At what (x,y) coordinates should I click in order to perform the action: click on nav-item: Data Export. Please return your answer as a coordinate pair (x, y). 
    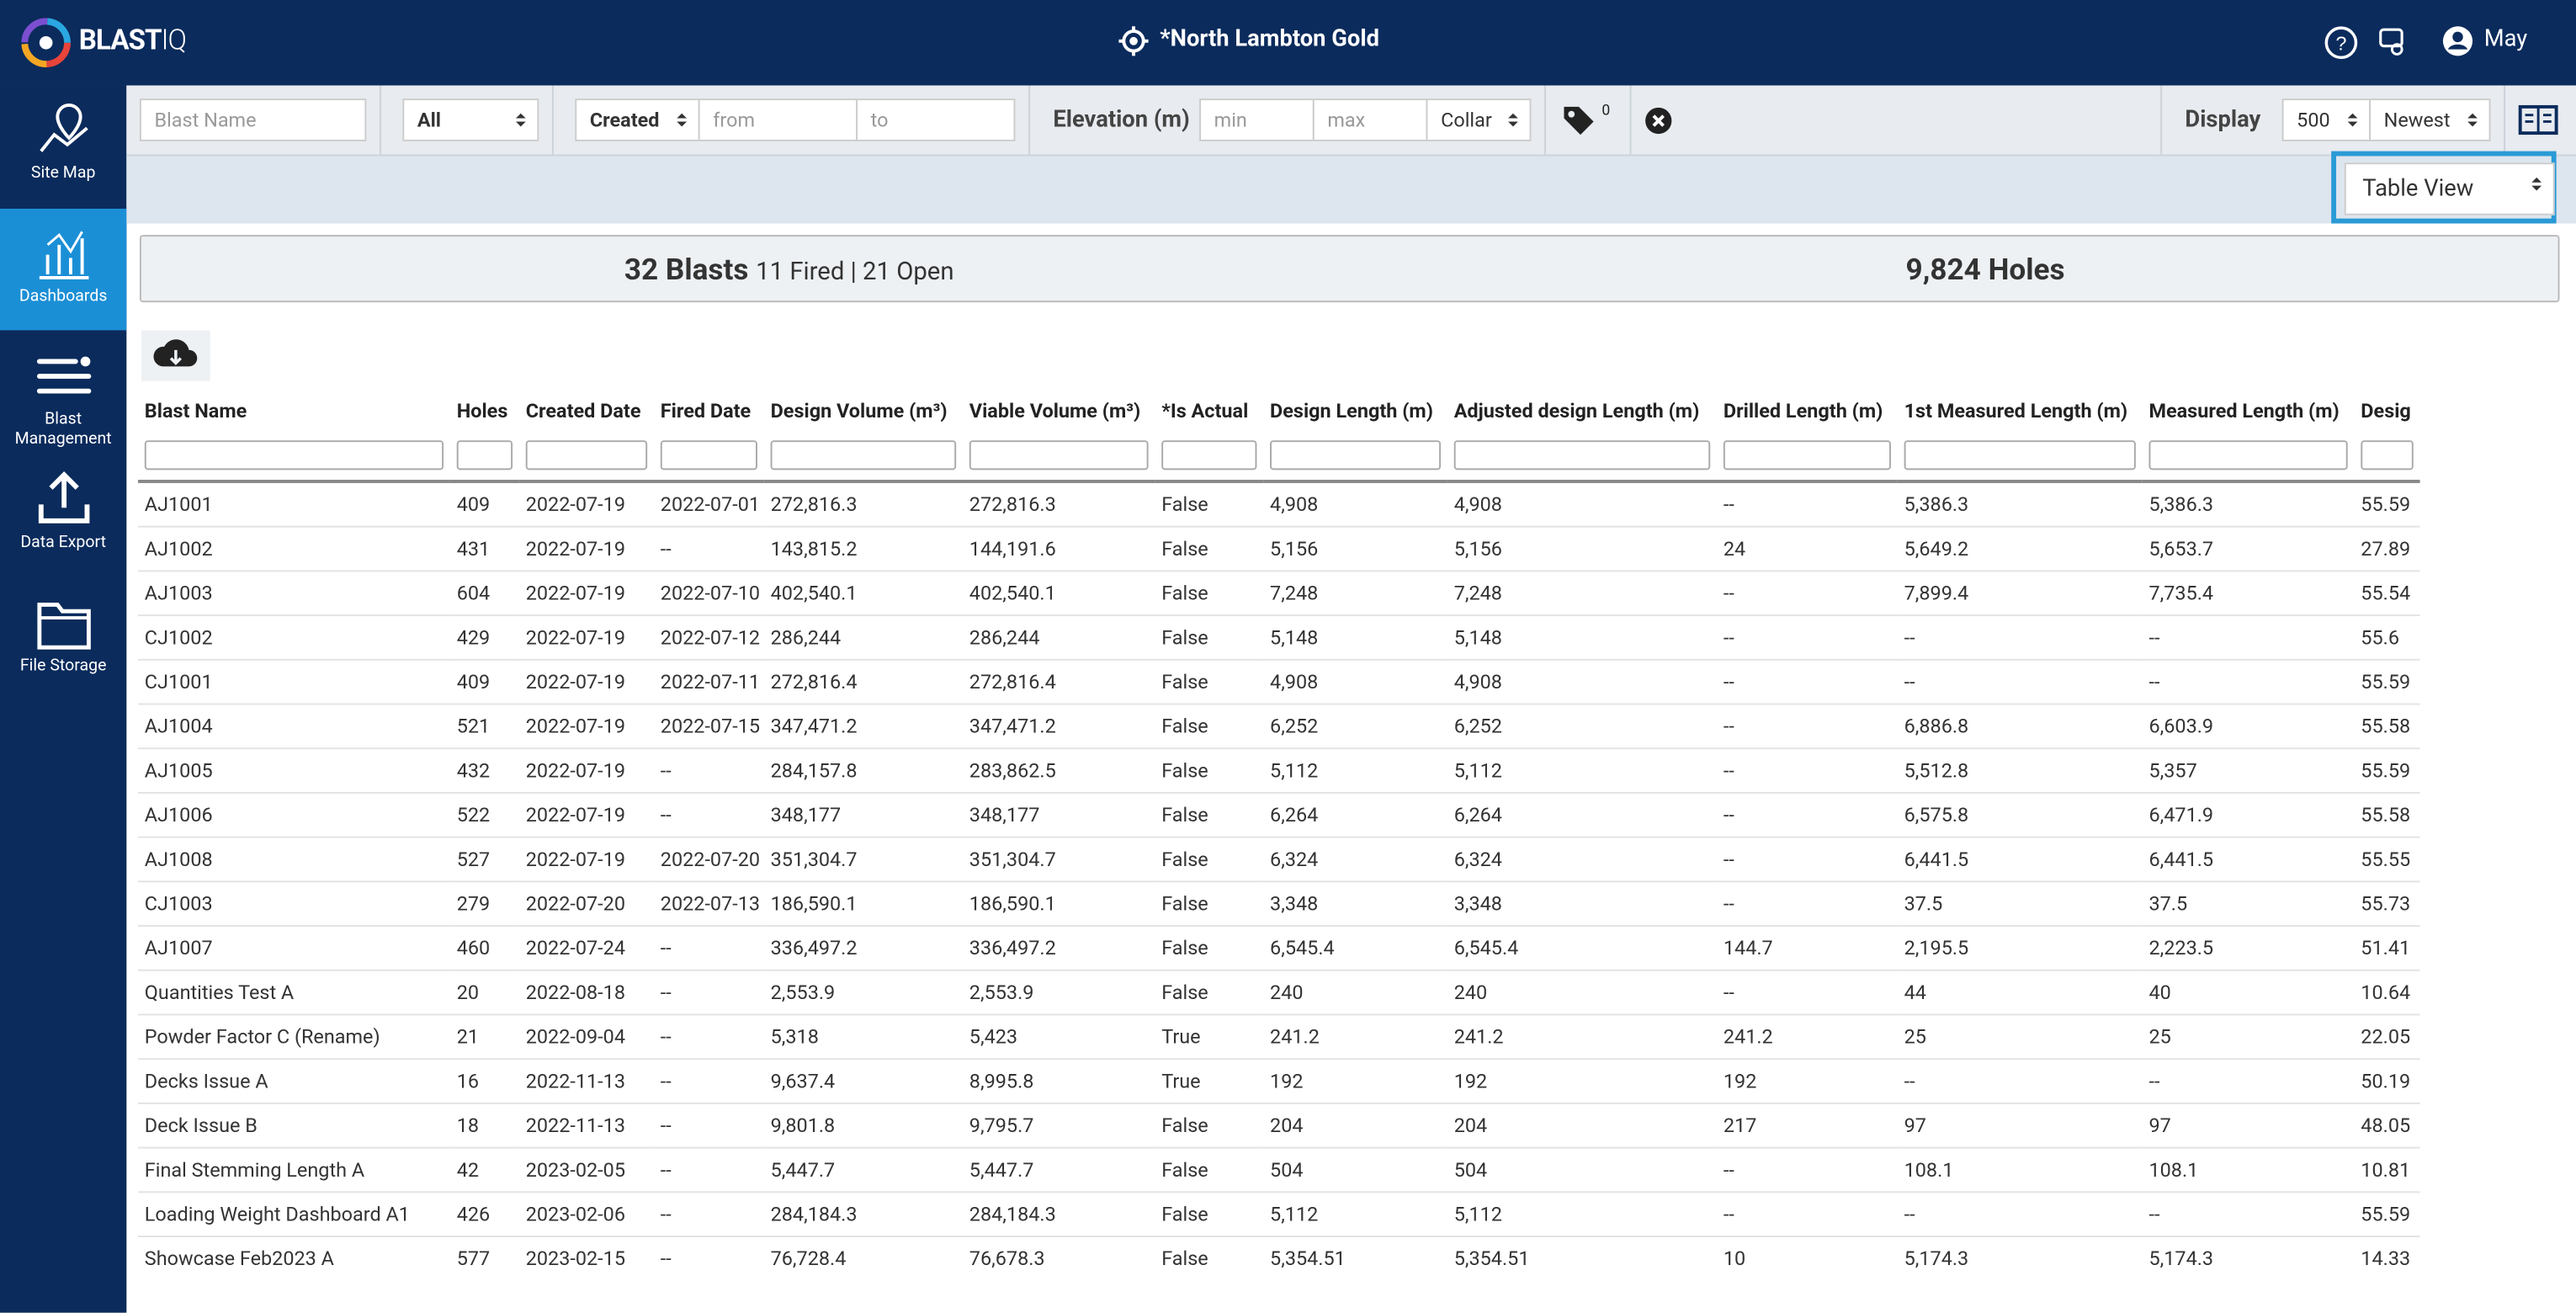
    Looking at the image, I should click on (63, 516).